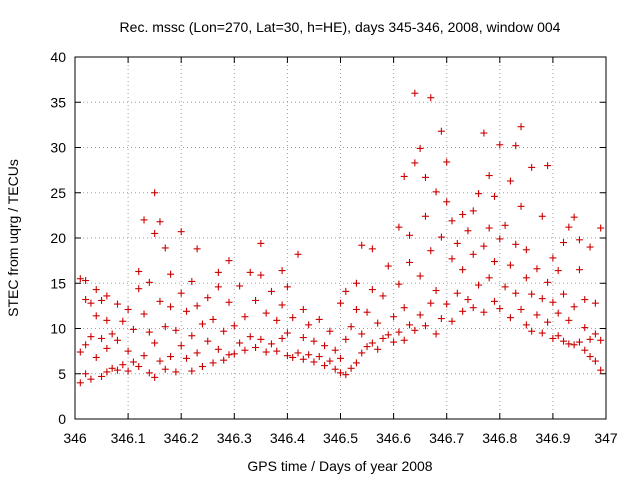  I want to click on x-tick-label: 347, so click(606, 438).